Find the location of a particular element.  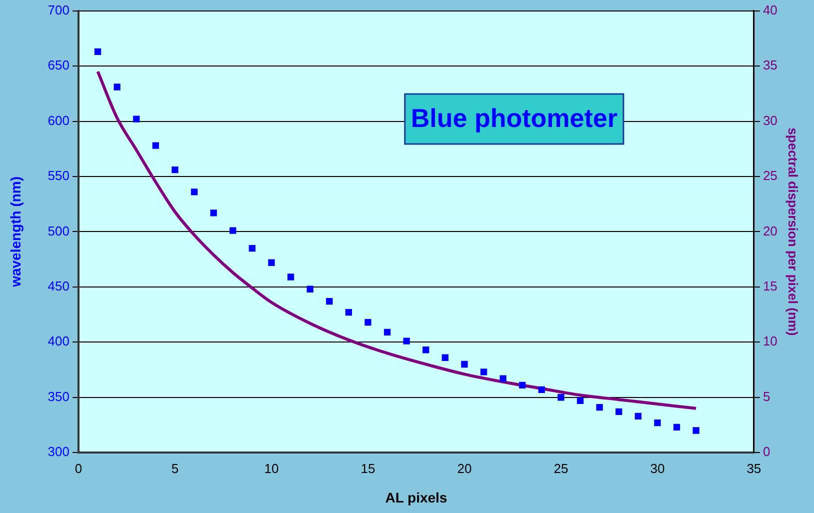

y2-tick-label: 20 is located at coordinates (770, 230).